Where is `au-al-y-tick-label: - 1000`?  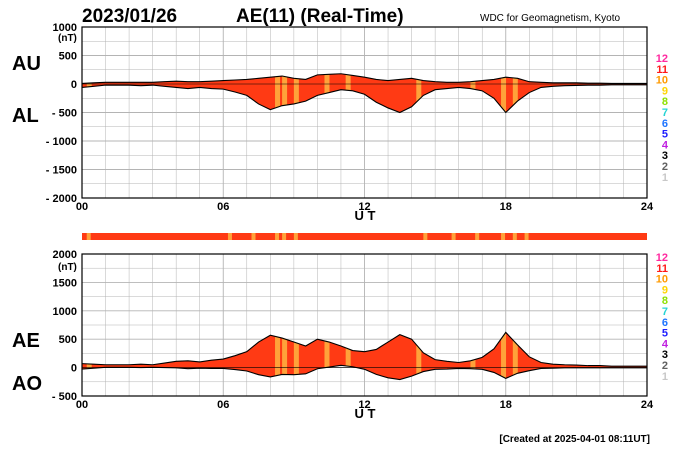 au-al-y-tick-label: - 1000 is located at coordinates (61, 142).